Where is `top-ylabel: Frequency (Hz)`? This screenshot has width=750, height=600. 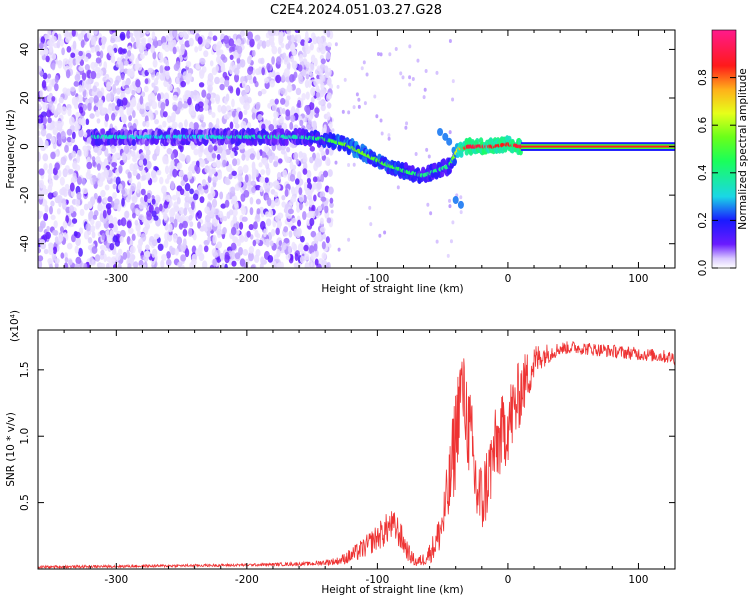
top-ylabel: Frequency (Hz) is located at coordinates (11, 148).